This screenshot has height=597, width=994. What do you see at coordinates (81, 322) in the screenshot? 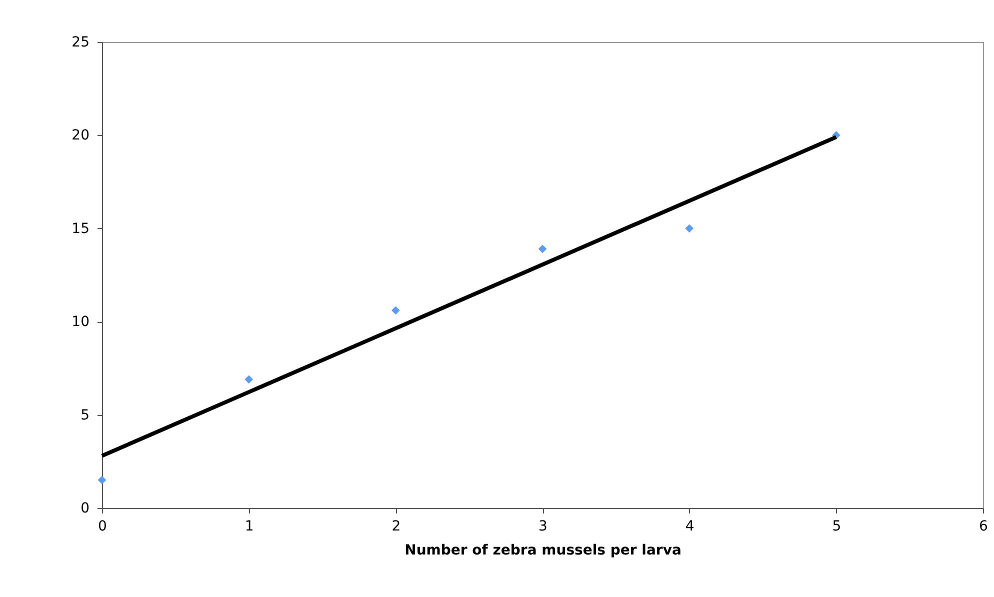
I see `y-tick-label: 10` at bounding box center [81, 322].